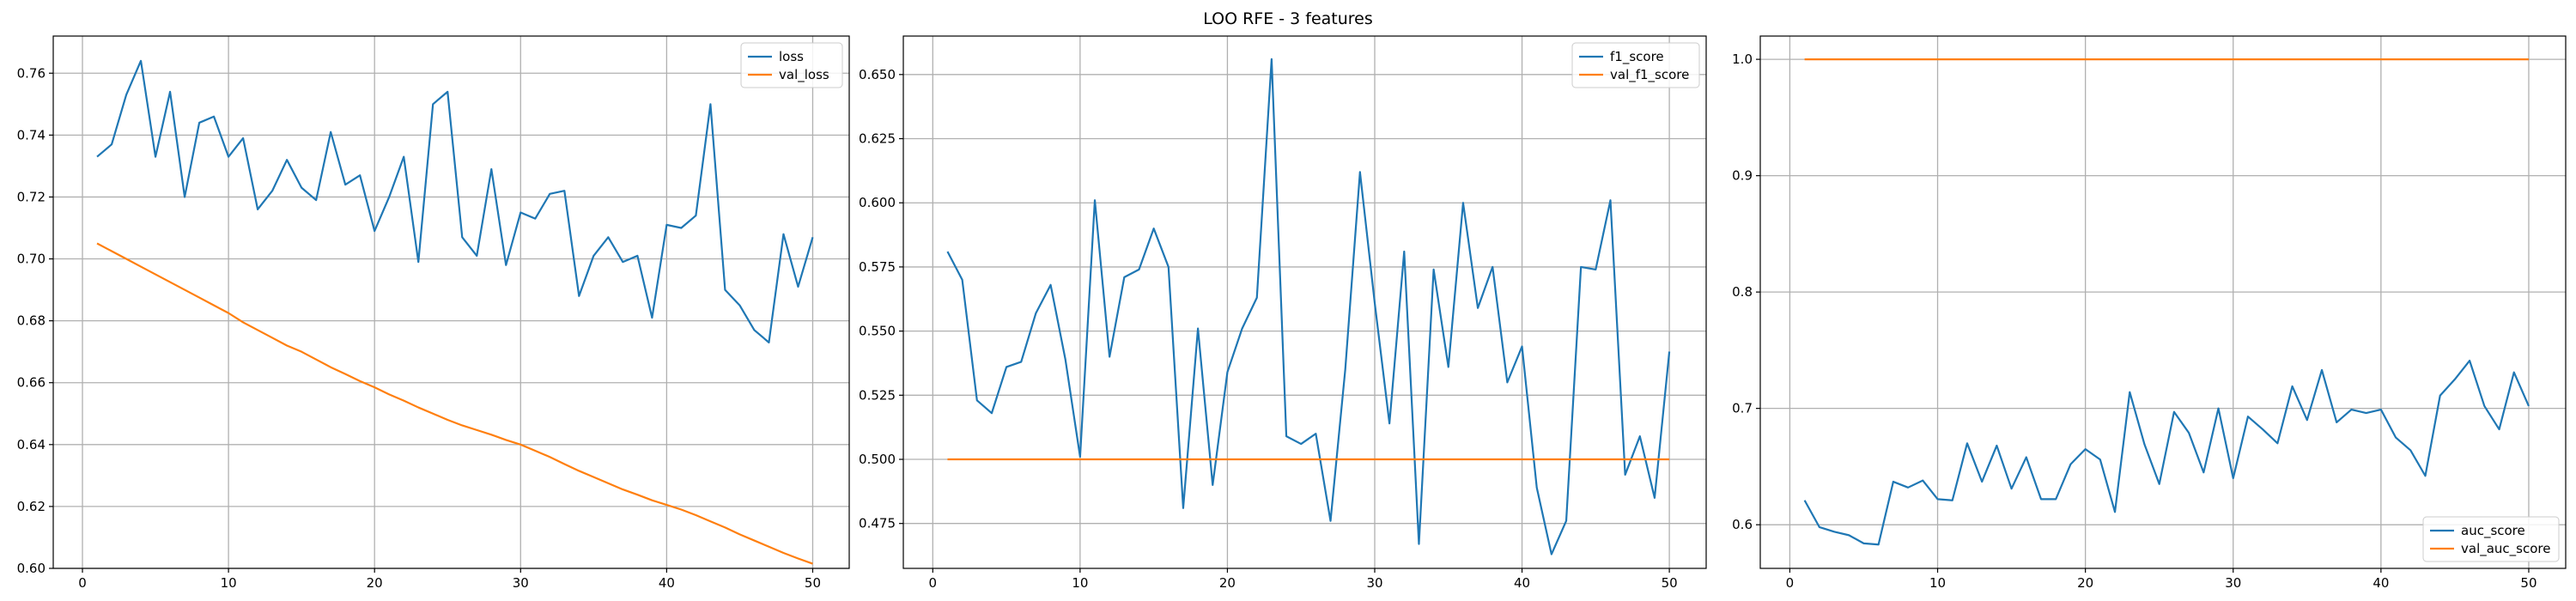 The width and height of the screenshot is (2576, 601). What do you see at coordinates (32, 321) in the screenshot?
I see `y-tick-label: 0.68` at bounding box center [32, 321].